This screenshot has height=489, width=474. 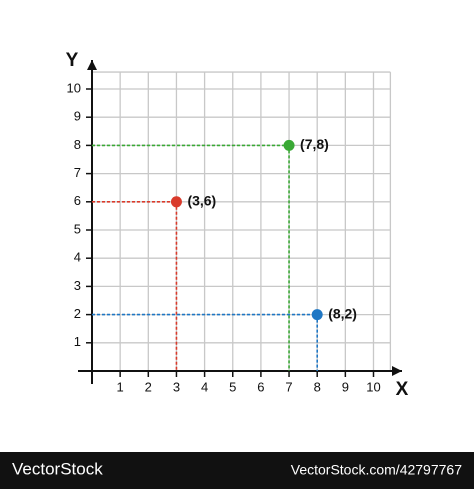 What do you see at coordinates (345, 386) in the screenshot?
I see `x-tick-label: 9` at bounding box center [345, 386].